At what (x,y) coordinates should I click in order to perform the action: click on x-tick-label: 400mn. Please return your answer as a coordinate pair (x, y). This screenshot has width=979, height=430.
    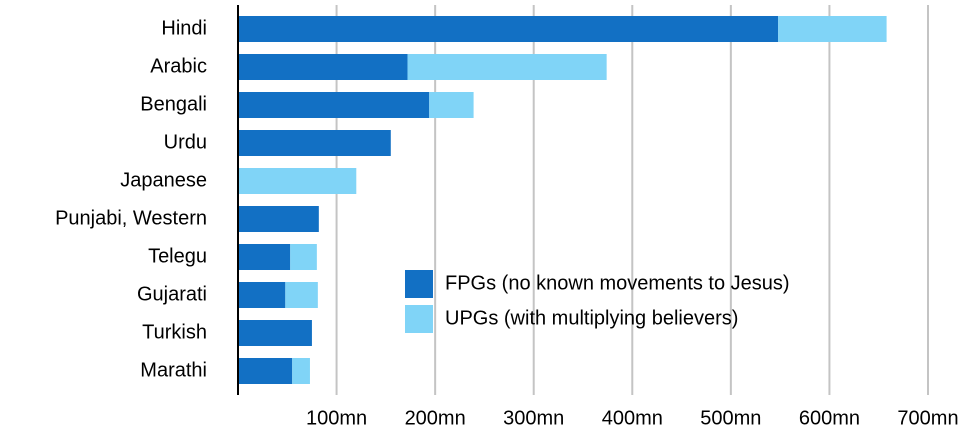
    Looking at the image, I should click on (632, 418).